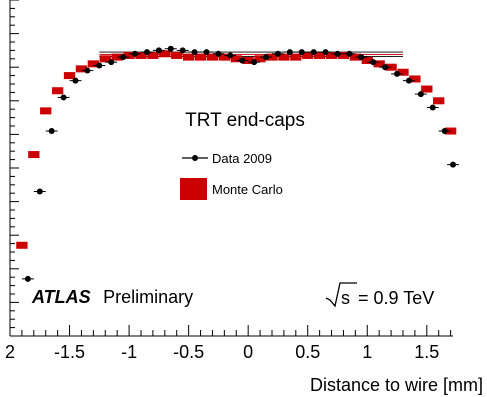  What do you see at coordinates (247, 189) in the screenshot?
I see `legend-mc-label: Monte Carlo` at bounding box center [247, 189].